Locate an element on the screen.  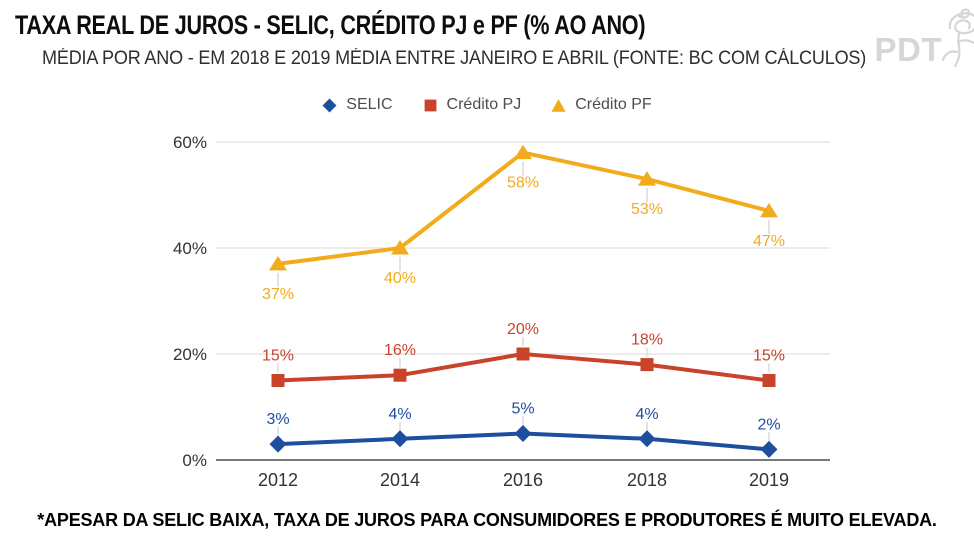
data-point-label: 47% is located at coordinates (769, 241).